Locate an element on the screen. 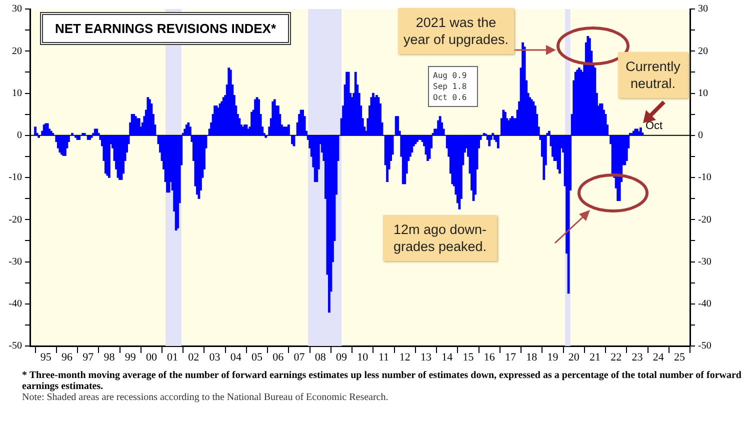  x-tick-label: 23 is located at coordinates (638, 357).